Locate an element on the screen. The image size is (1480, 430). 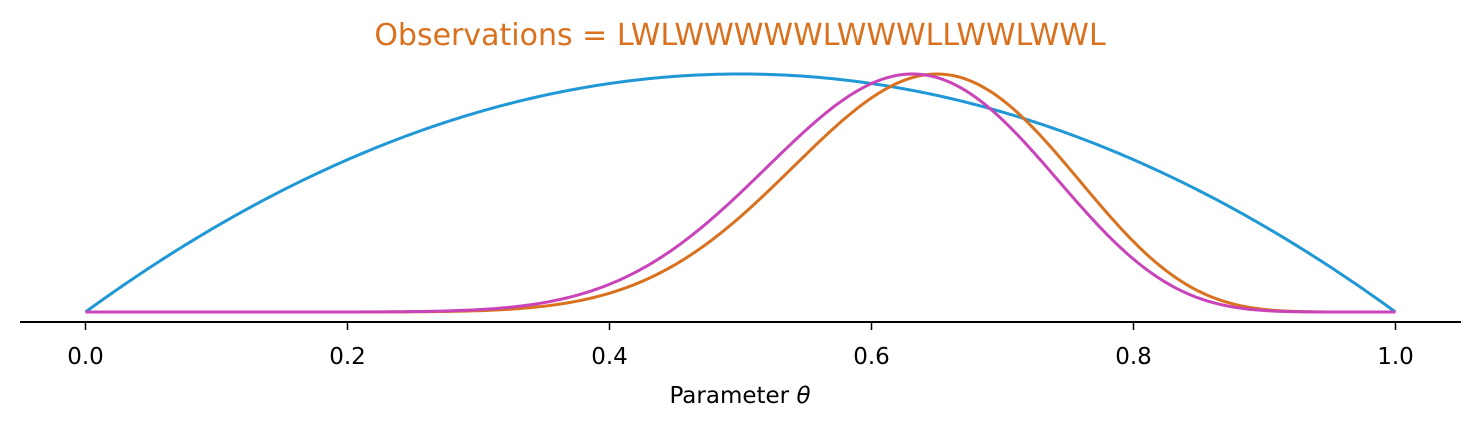
x-tick-label: 0.8 is located at coordinates (1133, 357).